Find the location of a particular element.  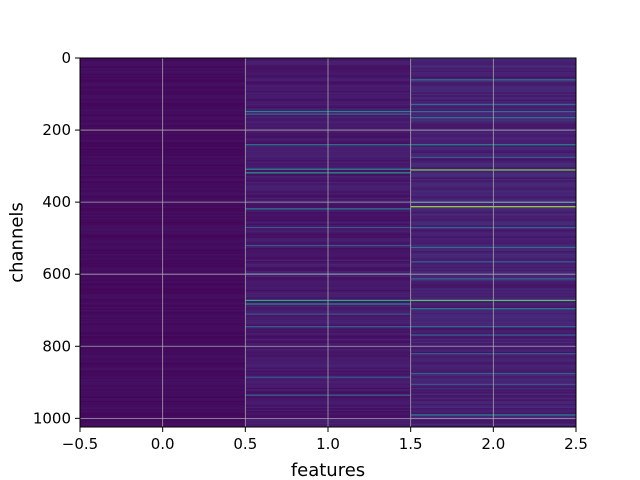

x-tick-label: 0.5 is located at coordinates (245, 444).